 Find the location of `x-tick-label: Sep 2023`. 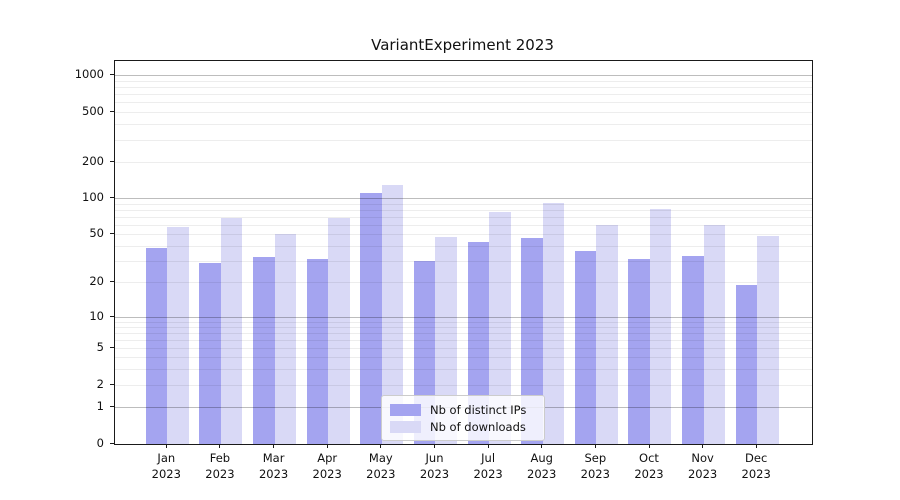

x-tick-label: Sep 2023 is located at coordinates (595, 466).